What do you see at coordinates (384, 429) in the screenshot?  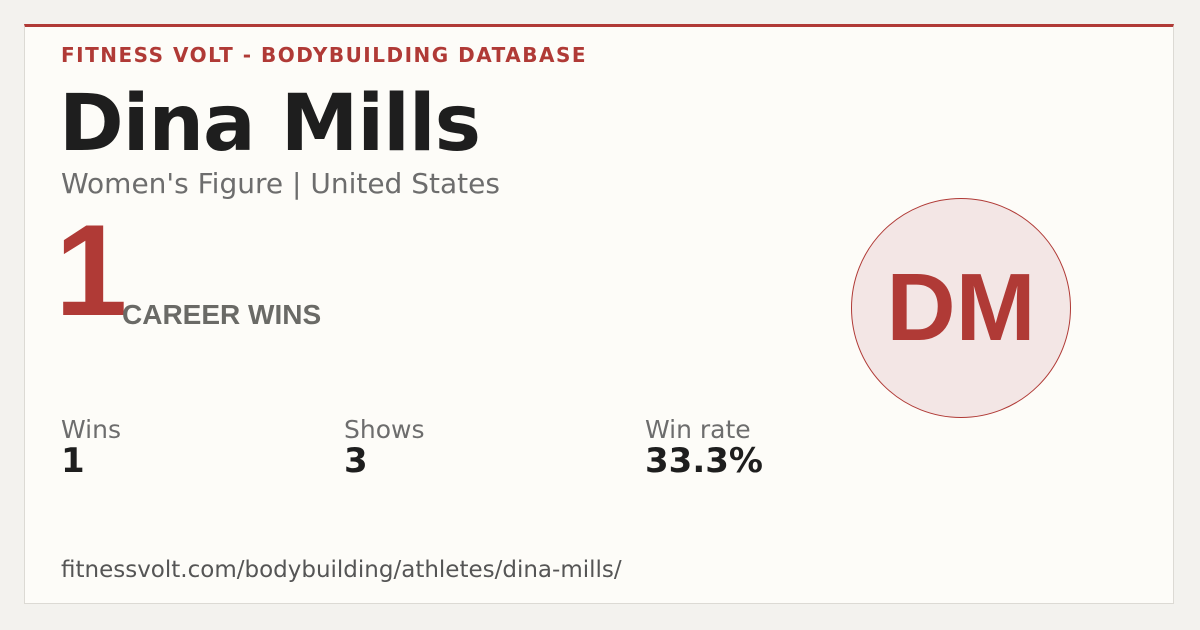 I see `stat-label: Shows` at bounding box center [384, 429].